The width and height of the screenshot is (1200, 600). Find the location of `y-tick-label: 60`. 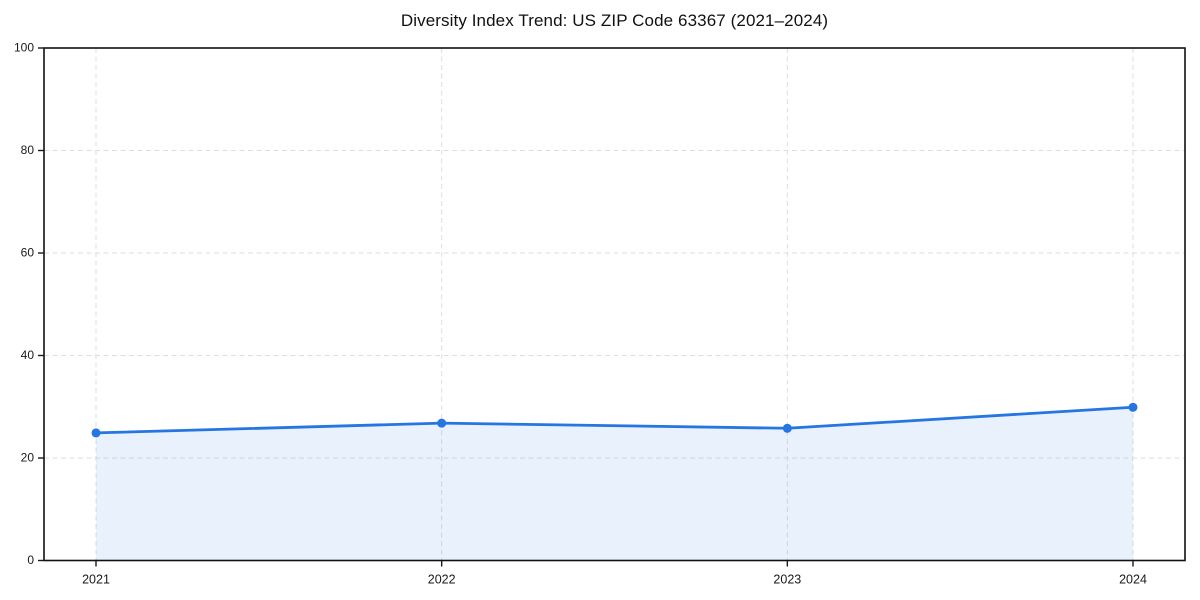

y-tick-label: 60 is located at coordinates (28, 253).